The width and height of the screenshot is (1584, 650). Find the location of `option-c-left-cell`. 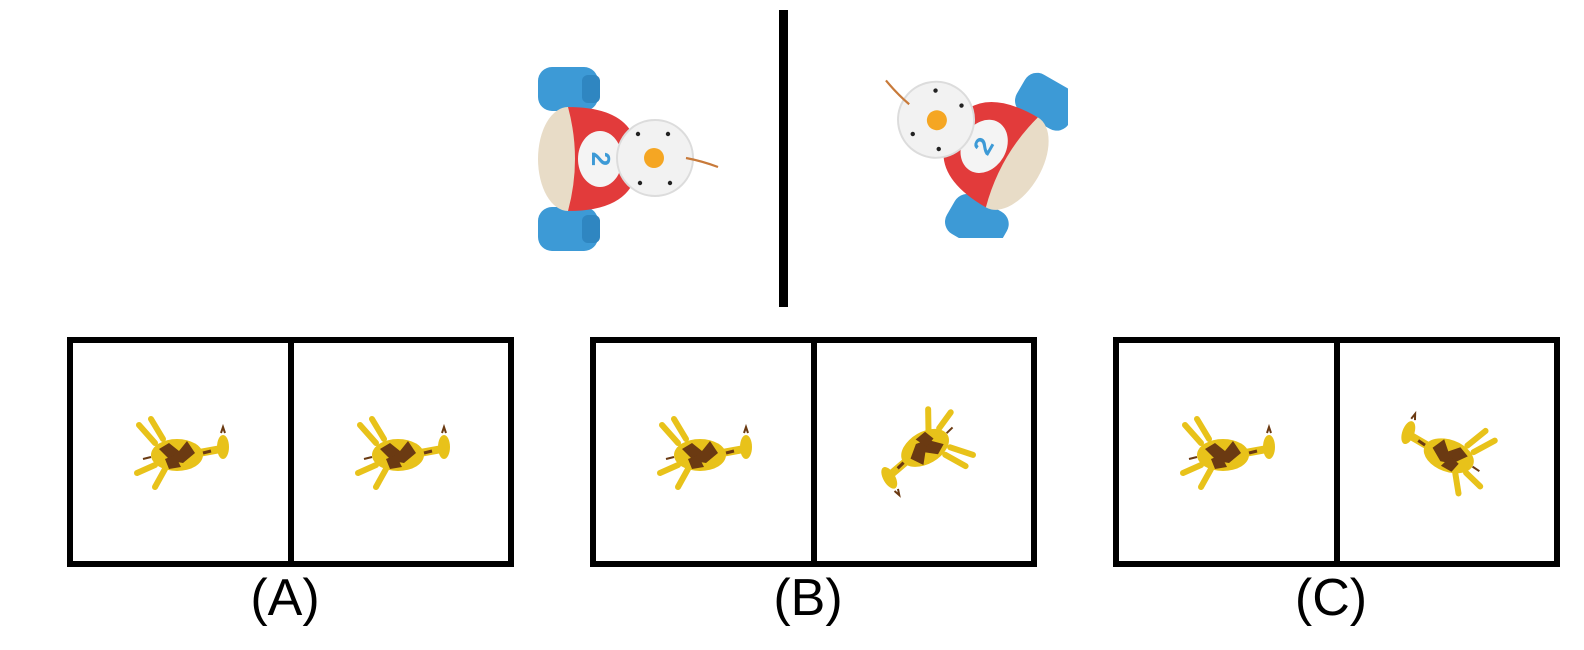

option-c-left-cell is located at coordinates (1226, 452).